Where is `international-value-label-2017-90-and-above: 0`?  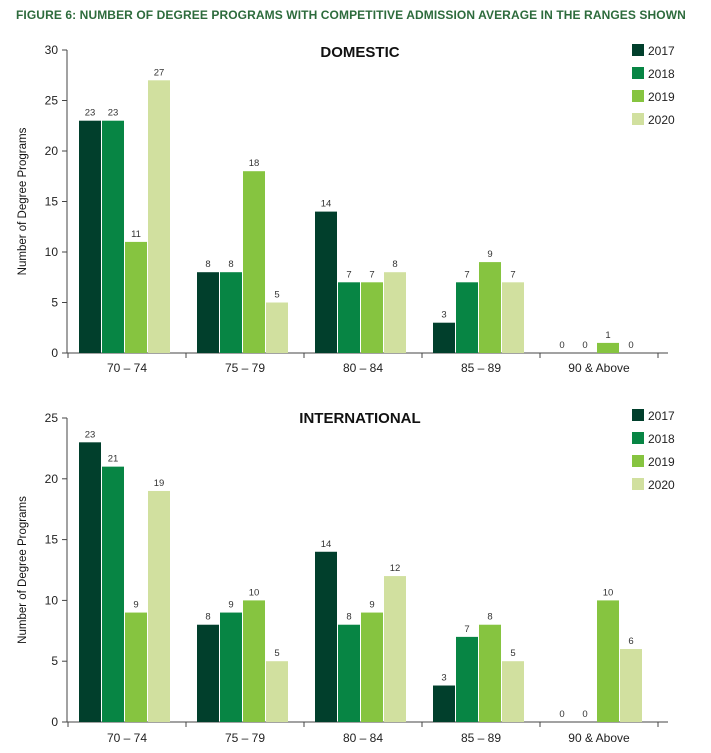 international-value-label-2017-90-and-above: 0 is located at coordinates (561, 714).